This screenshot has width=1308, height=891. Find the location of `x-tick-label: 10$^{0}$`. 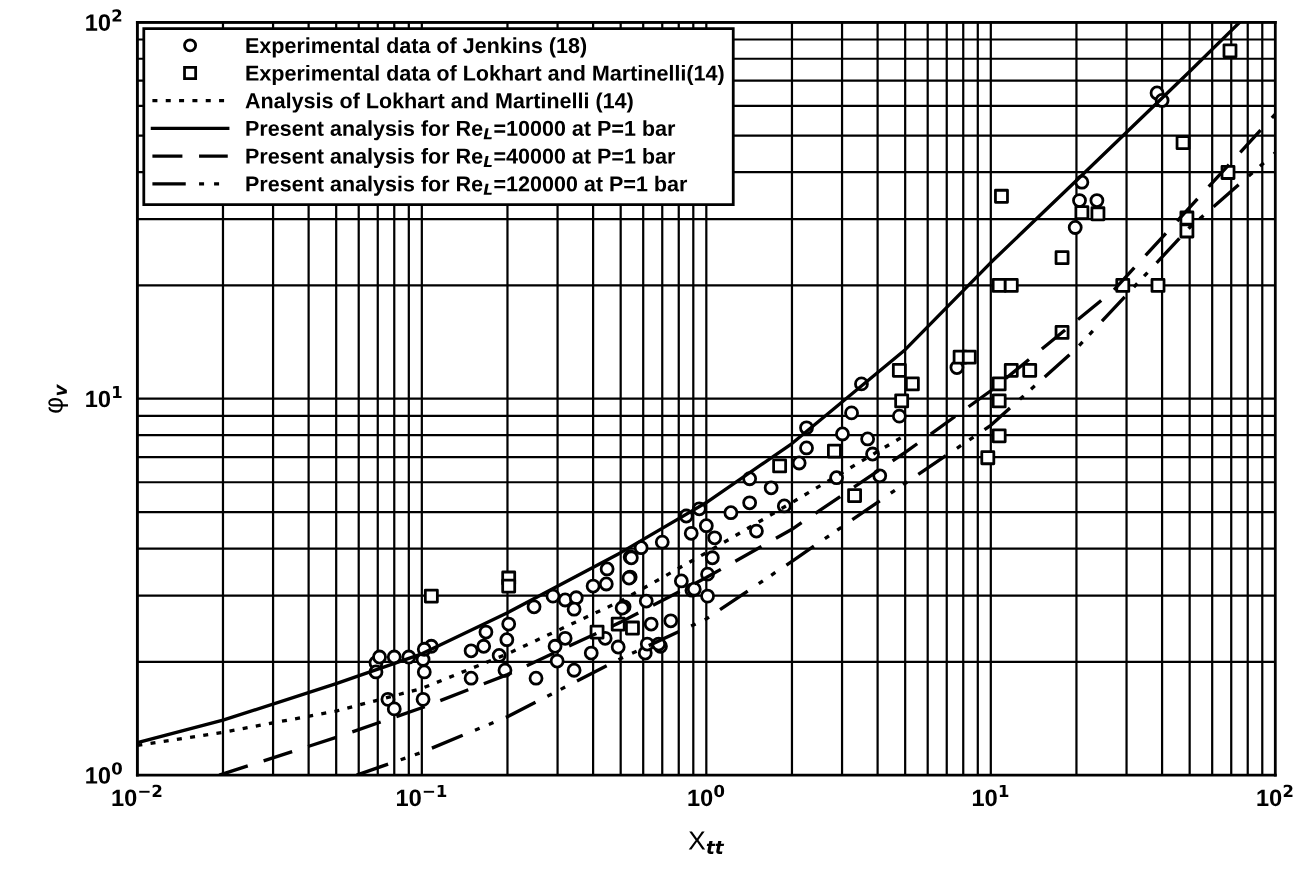

x-tick-label: 10$^{0}$ is located at coordinates (706, 795).